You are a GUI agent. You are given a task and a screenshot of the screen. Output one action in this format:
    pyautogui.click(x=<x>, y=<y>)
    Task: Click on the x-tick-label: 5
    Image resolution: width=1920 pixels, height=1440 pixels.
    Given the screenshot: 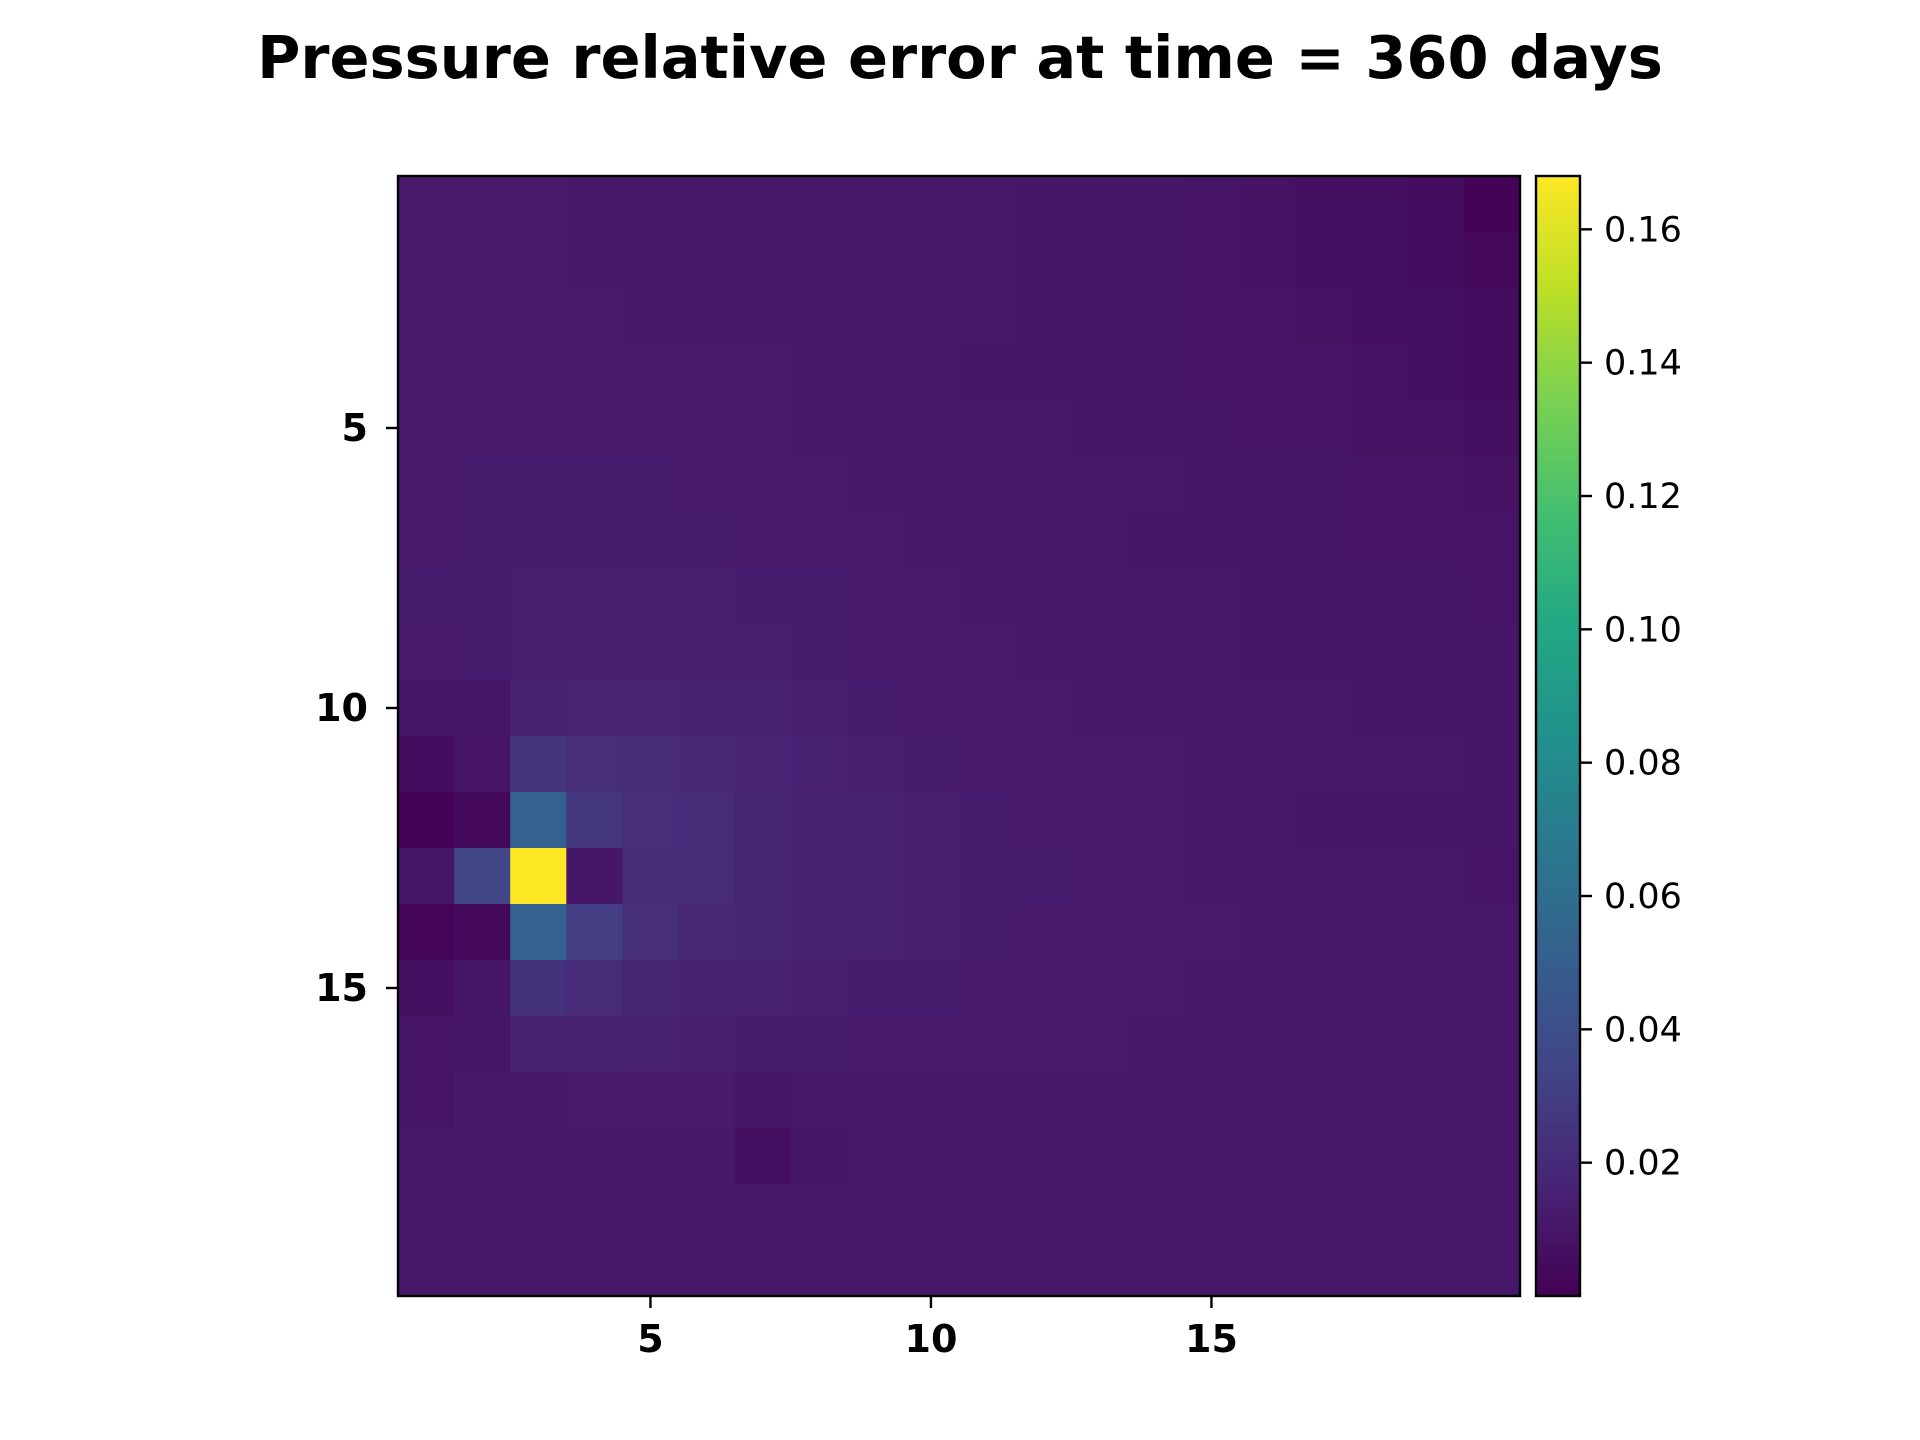 What is the action you would take?
    pyautogui.click(x=650, y=1339)
    